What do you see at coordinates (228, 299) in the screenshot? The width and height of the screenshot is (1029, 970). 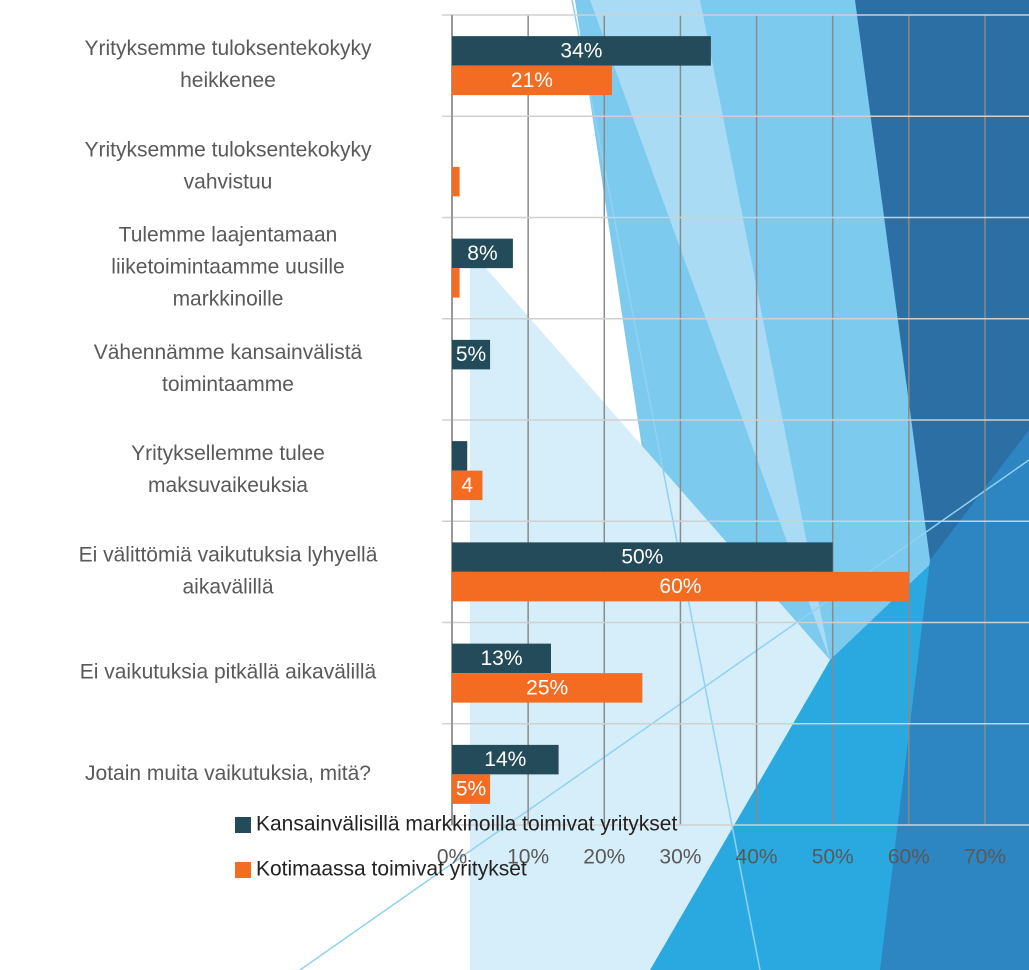 I see `category-label: markkinoille` at bounding box center [228, 299].